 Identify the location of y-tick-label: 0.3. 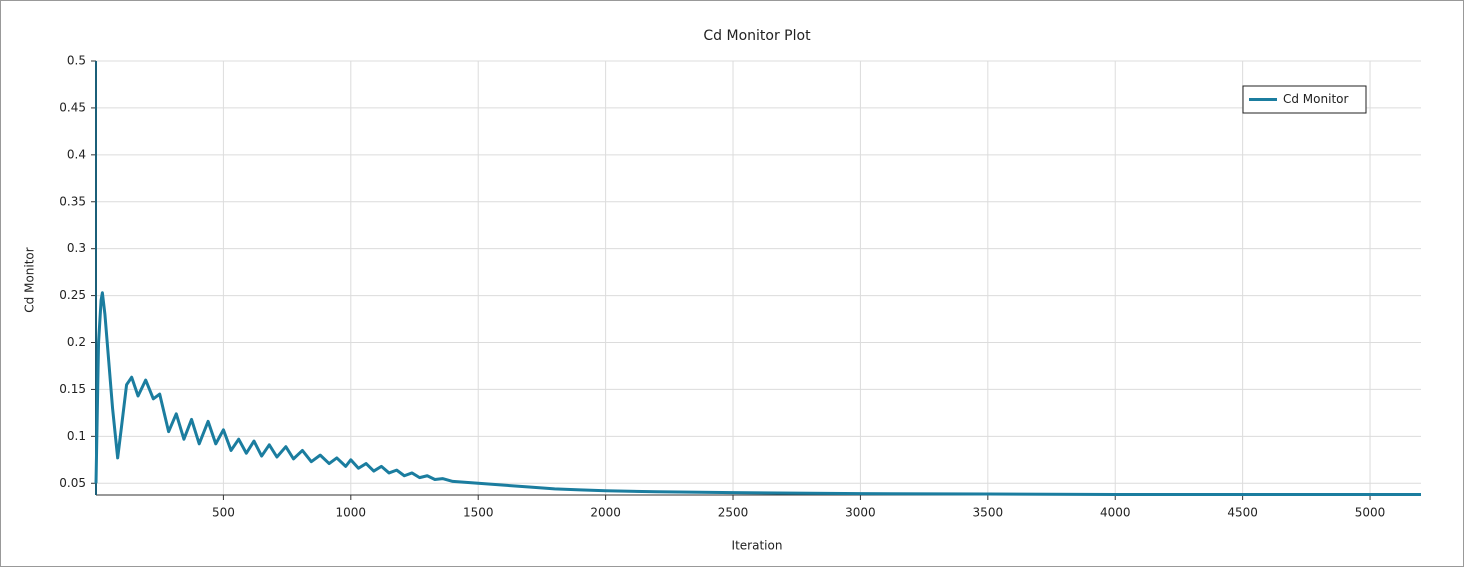
(76, 248).